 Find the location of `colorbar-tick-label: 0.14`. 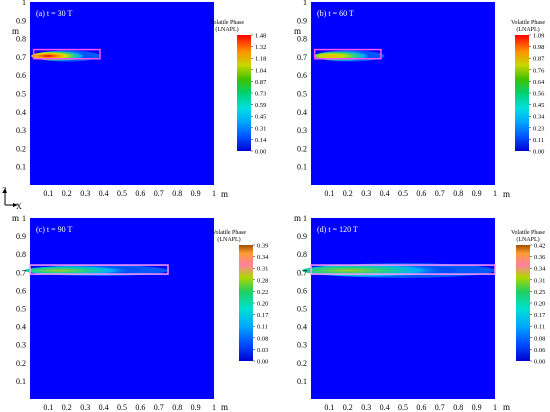

colorbar-tick-label: 0.14 is located at coordinates (261, 140).